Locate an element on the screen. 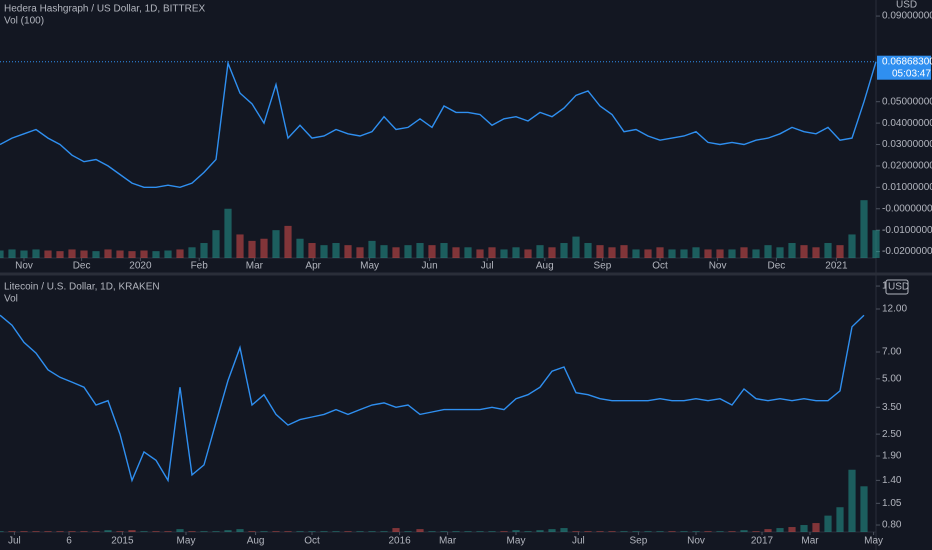  x-tick-label: 6 is located at coordinates (69, 541).